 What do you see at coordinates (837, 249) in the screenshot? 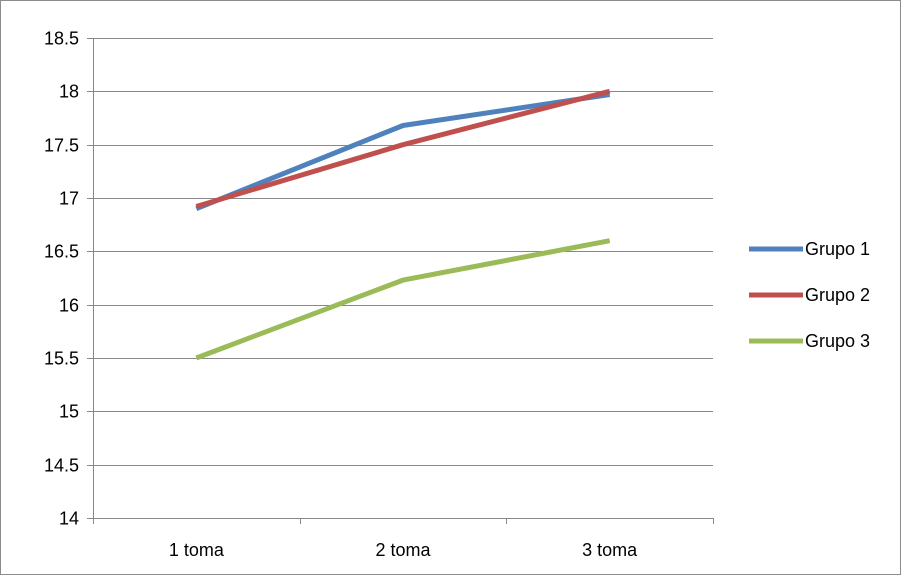
I see `legend-label-1: Grupo 1` at bounding box center [837, 249].